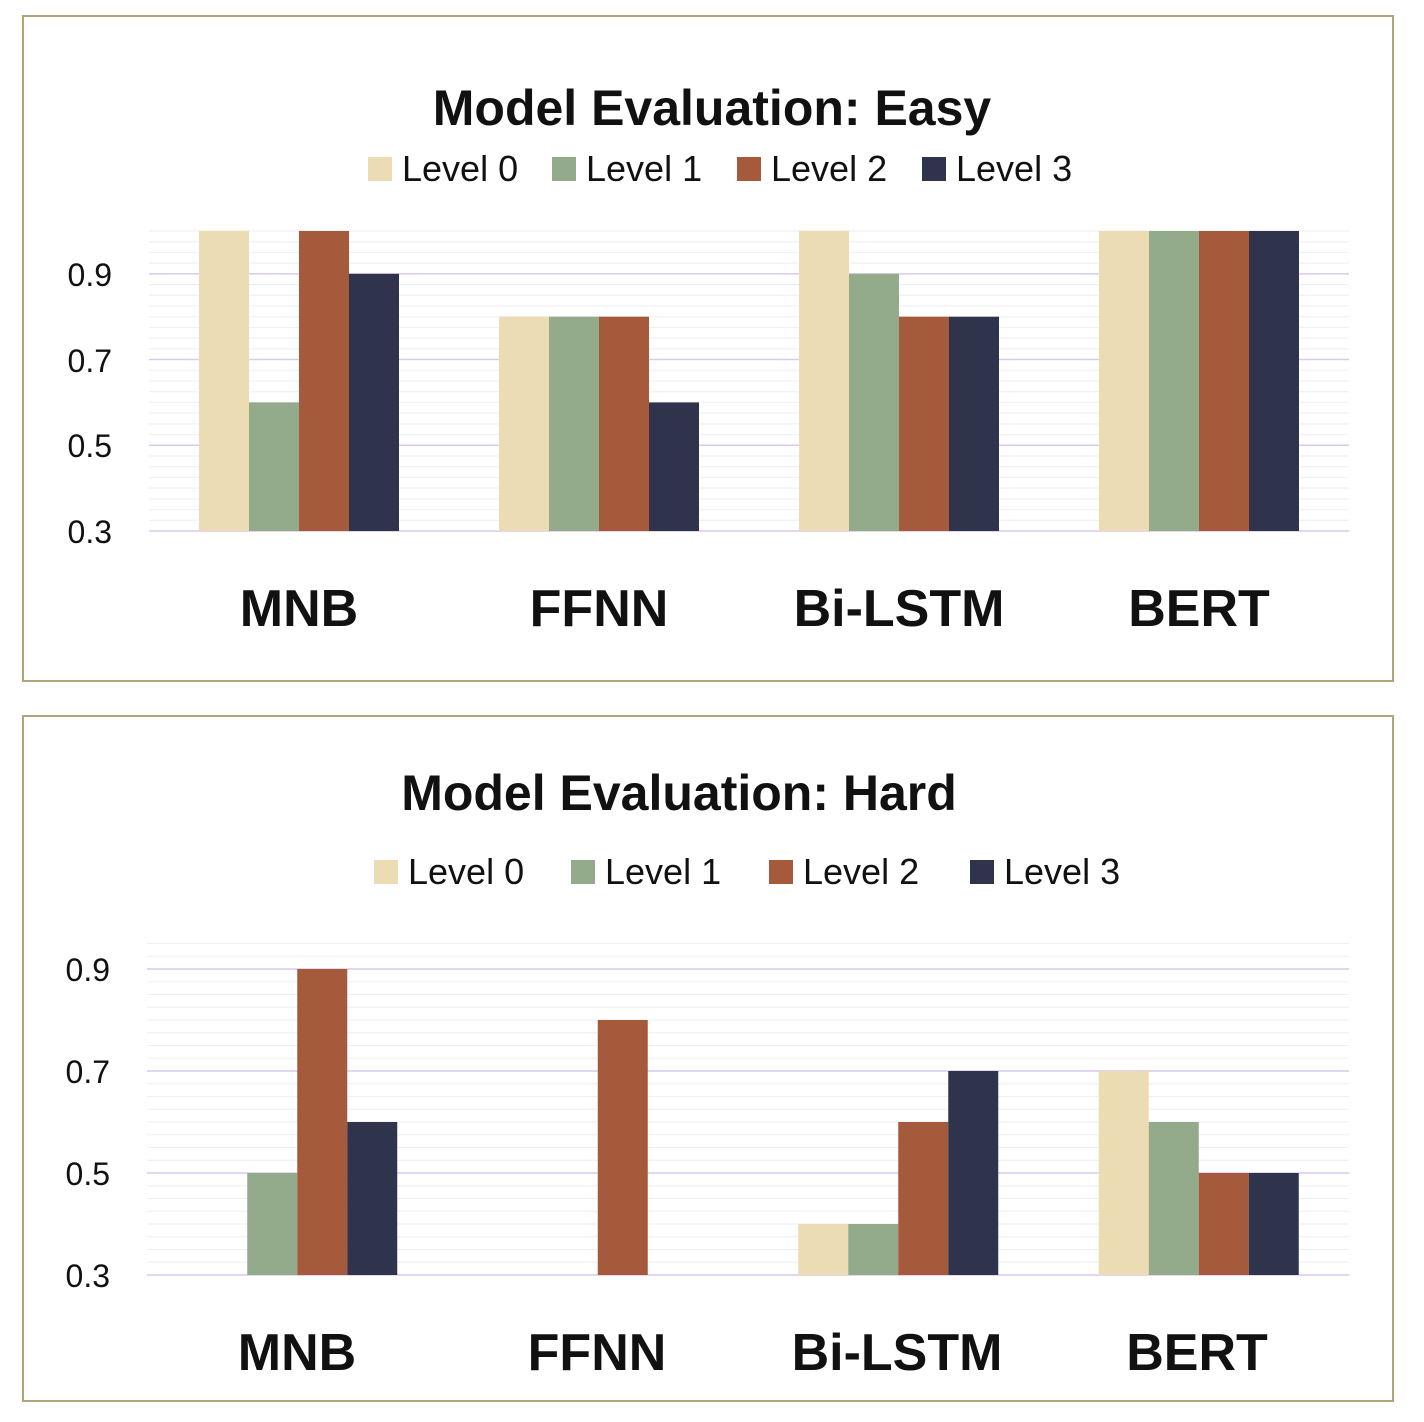 This screenshot has height=1422, width=1424. I want to click on bar-ffnn-level3, so click(674, 466).